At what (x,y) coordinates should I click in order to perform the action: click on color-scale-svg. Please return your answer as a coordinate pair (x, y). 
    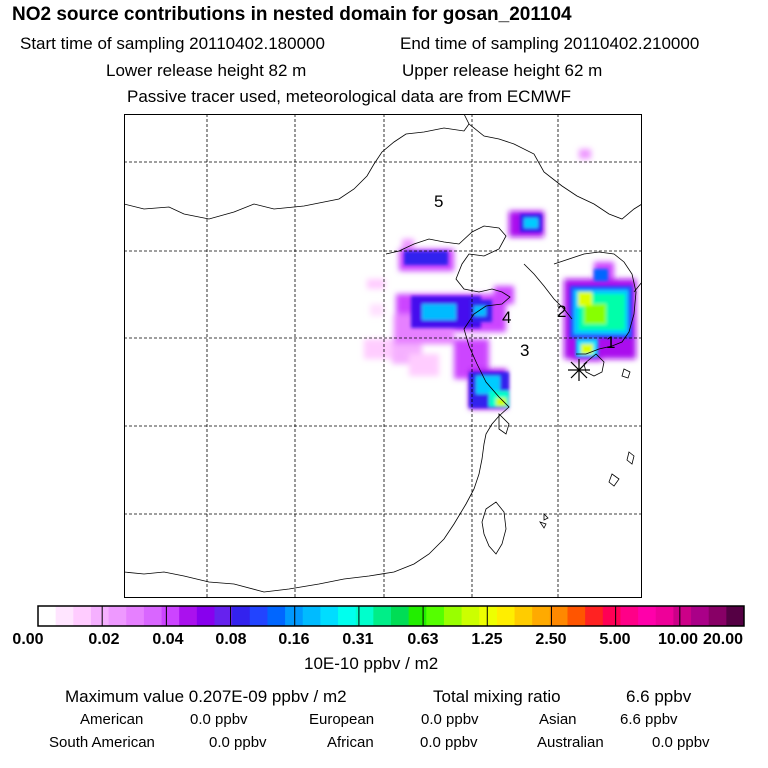
    Looking at the image, I should click on (391, 616).